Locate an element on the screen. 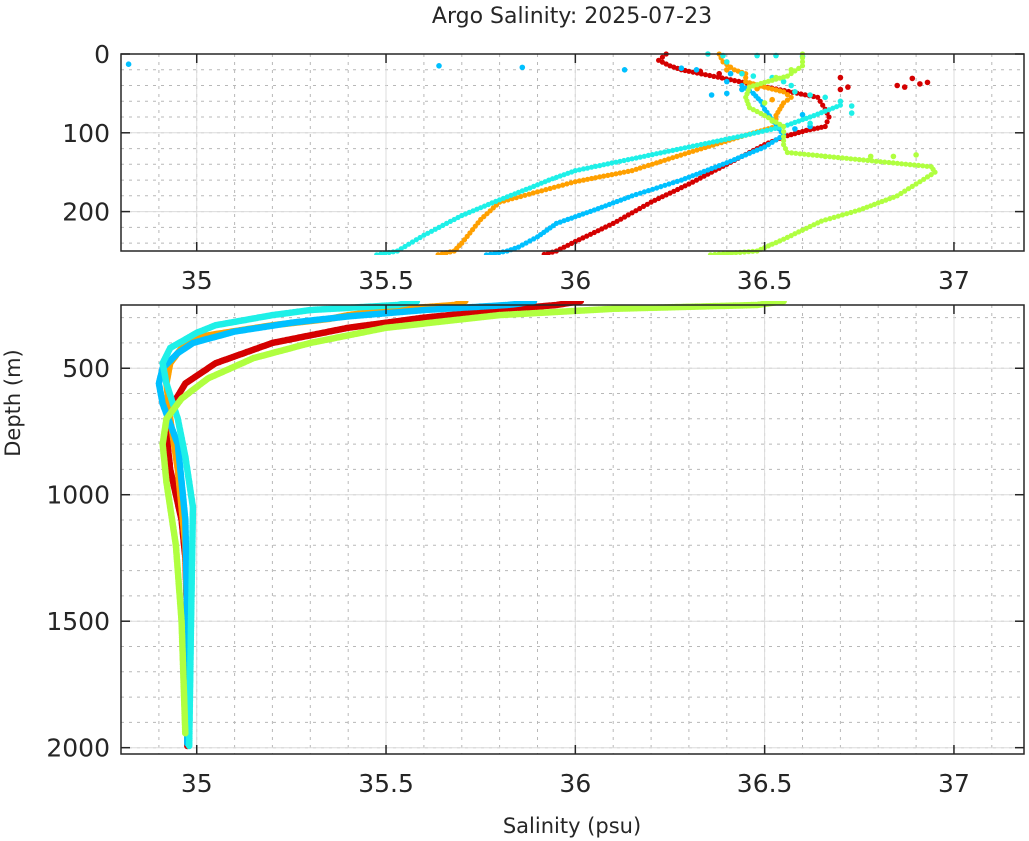 Image resolution: width=1029 pixels, height=841 pixels. x-tick-label: 37 is located at coordinates (954, 280).